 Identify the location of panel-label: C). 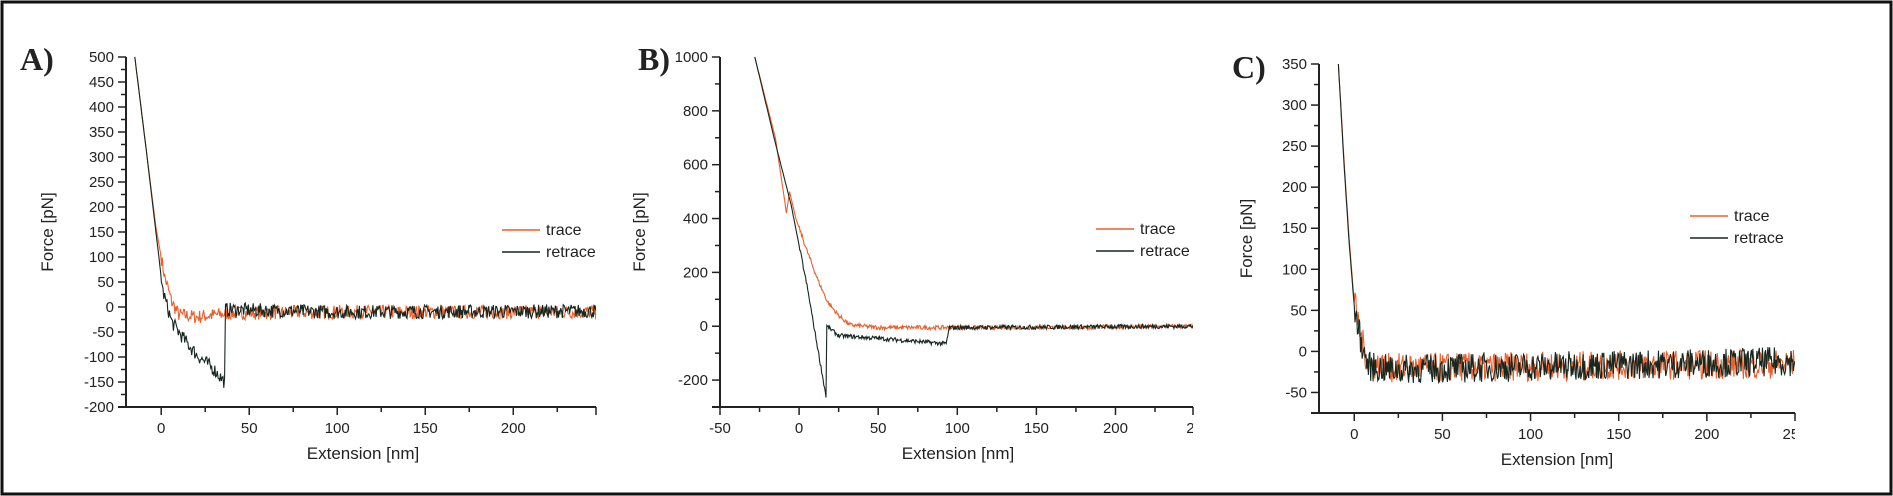
(1249, 67).